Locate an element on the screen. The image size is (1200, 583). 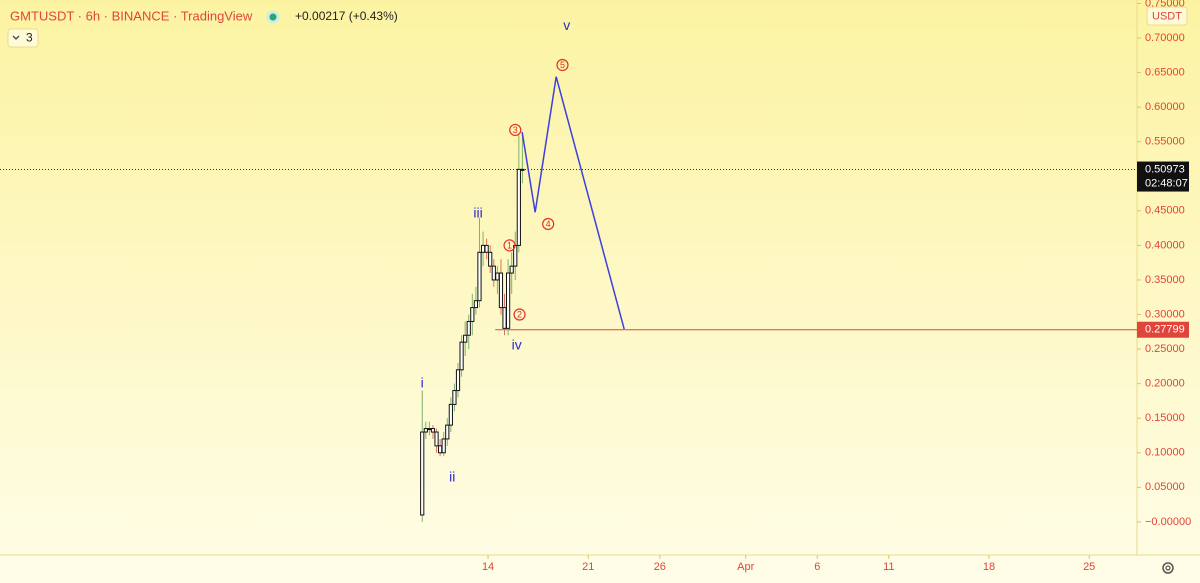
status-dot is located at coordinates (273, 17).